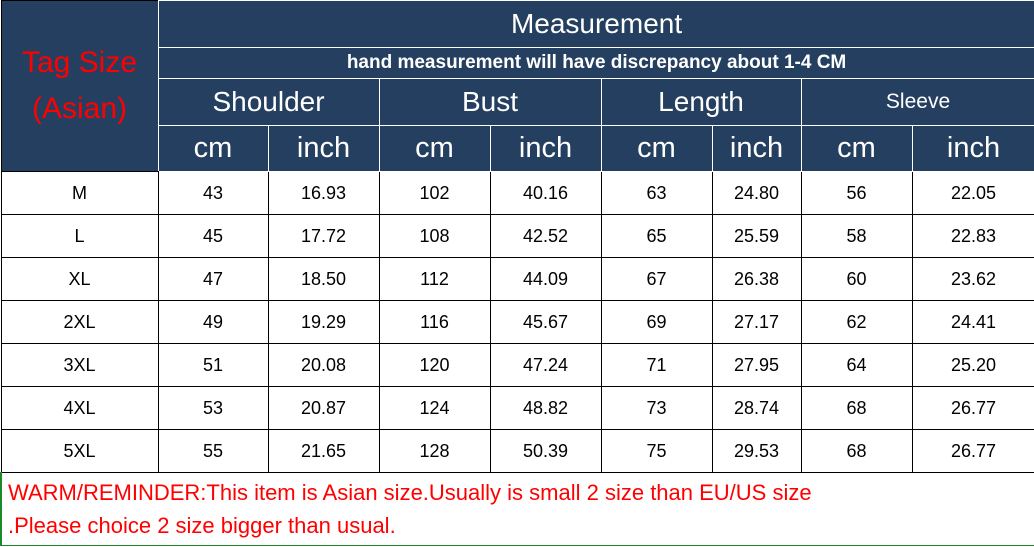  I want to click on measurement-cell: 71, so click(656, 365).